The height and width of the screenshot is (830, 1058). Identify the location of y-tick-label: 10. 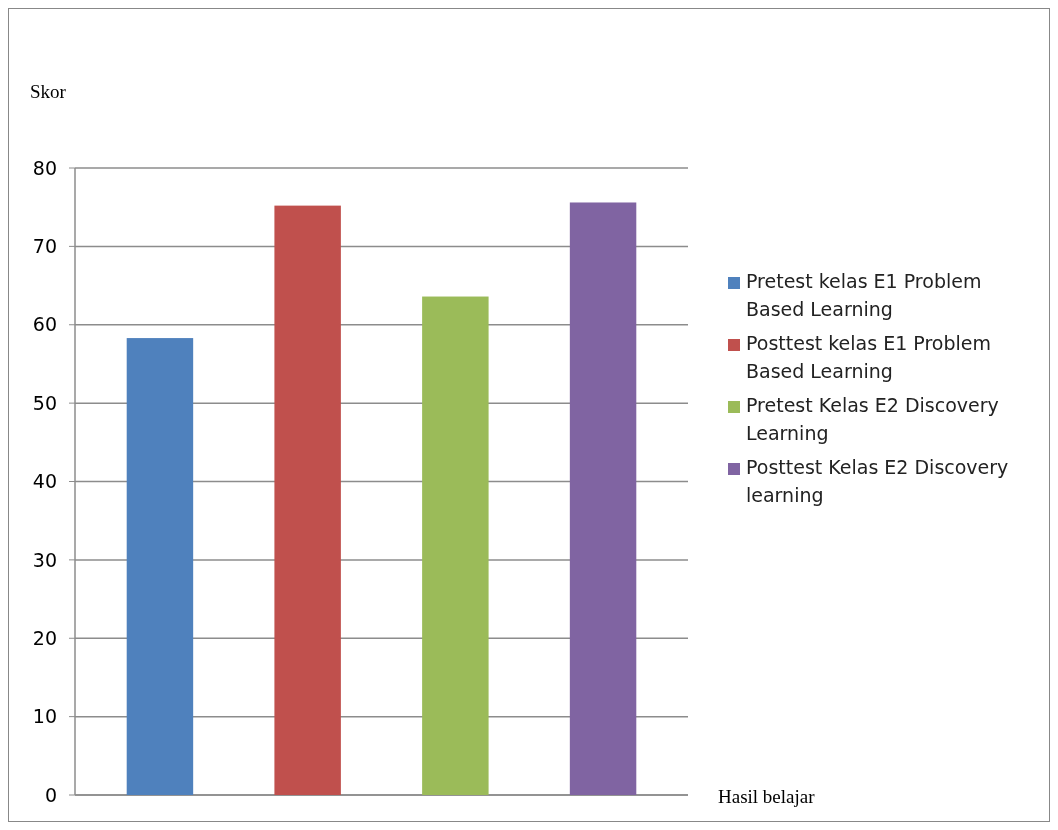
(44, 716).